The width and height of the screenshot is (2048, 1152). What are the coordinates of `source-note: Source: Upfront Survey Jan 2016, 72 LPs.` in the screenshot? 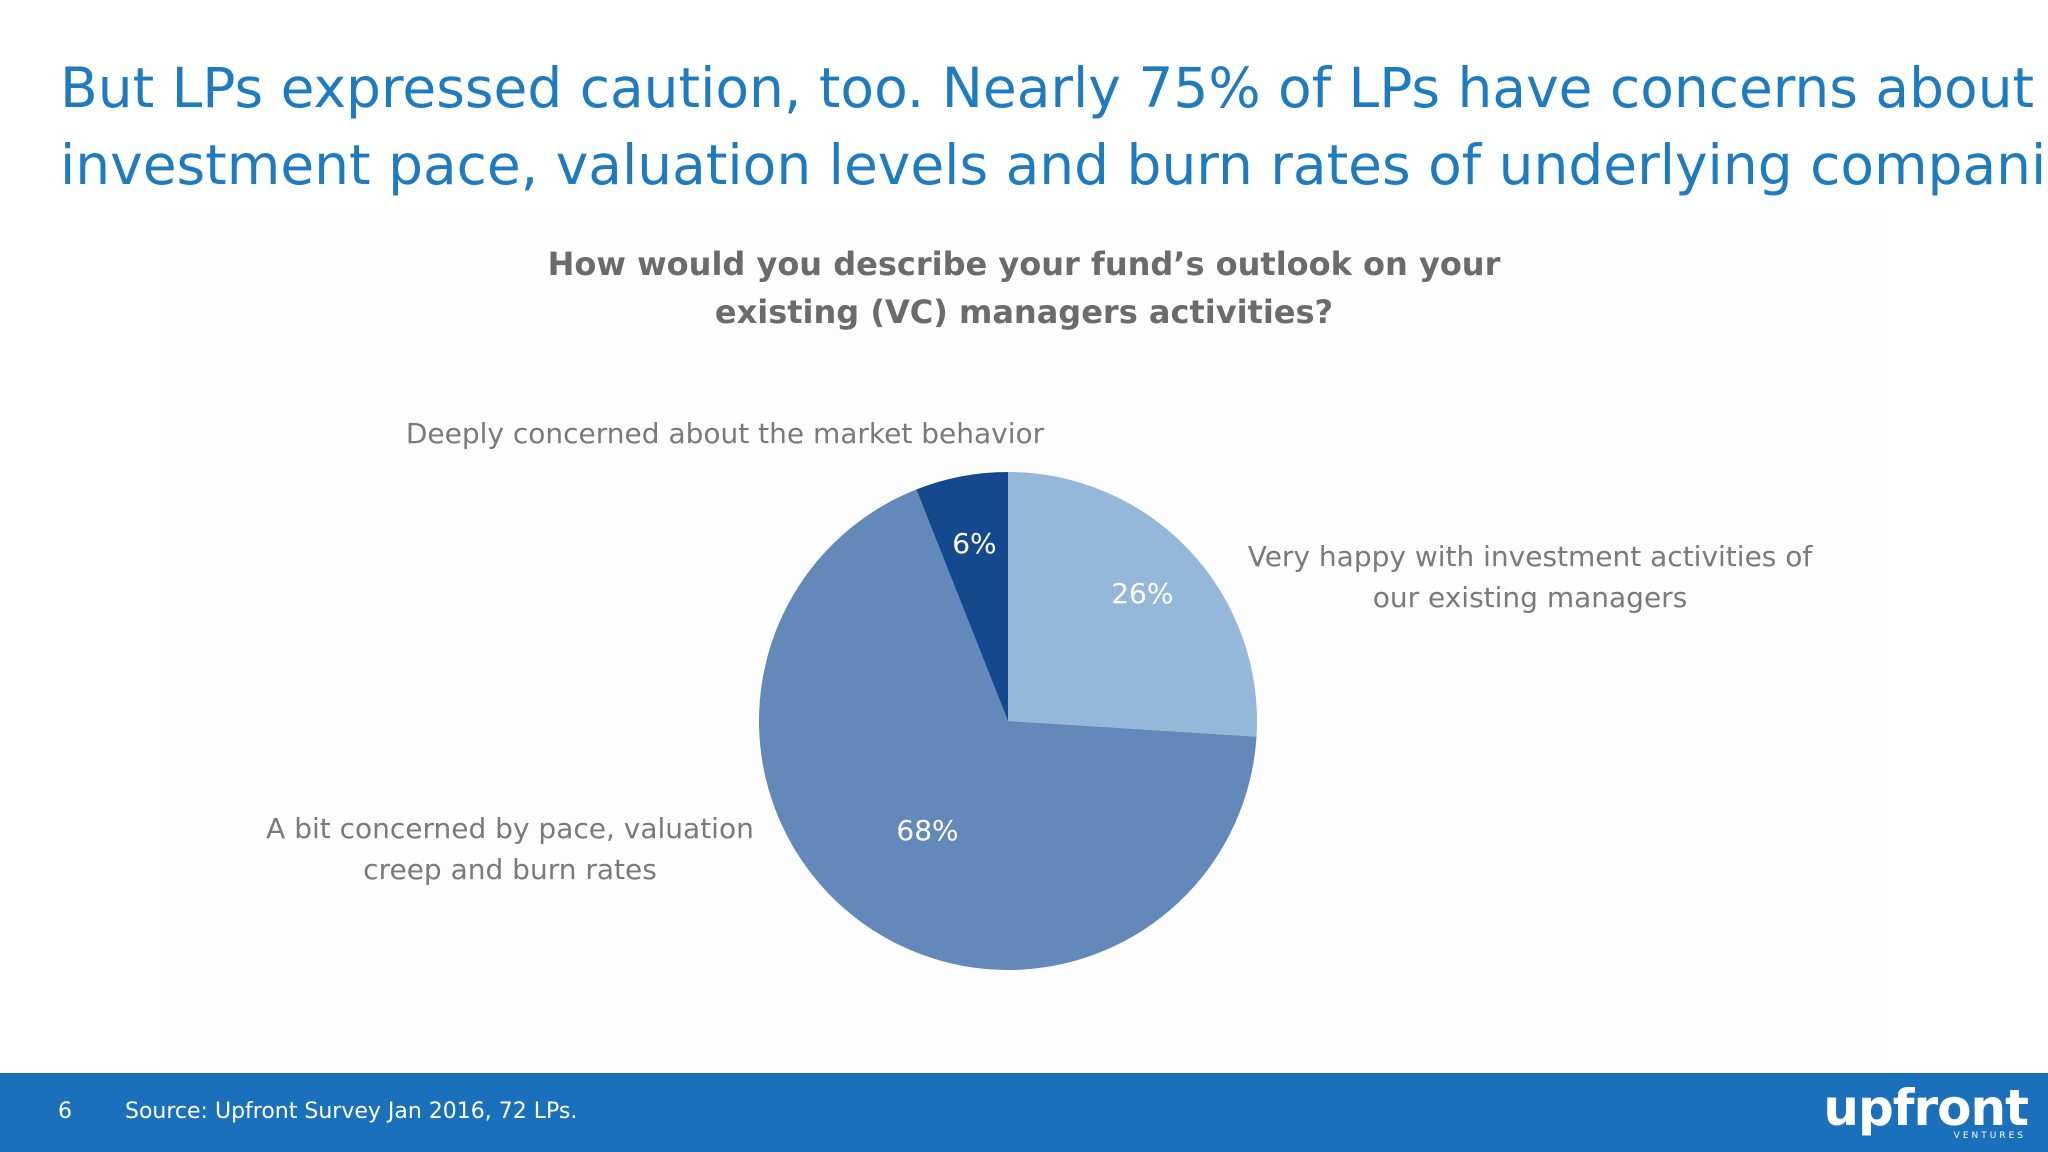 It's located at (351, 1111).